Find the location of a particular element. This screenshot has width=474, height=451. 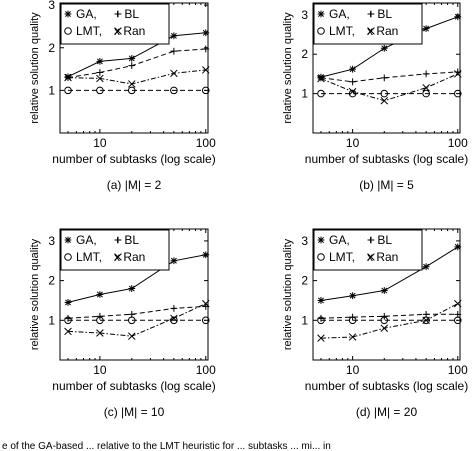

y-tick-label: 1 is located at coordinates (51, 90).